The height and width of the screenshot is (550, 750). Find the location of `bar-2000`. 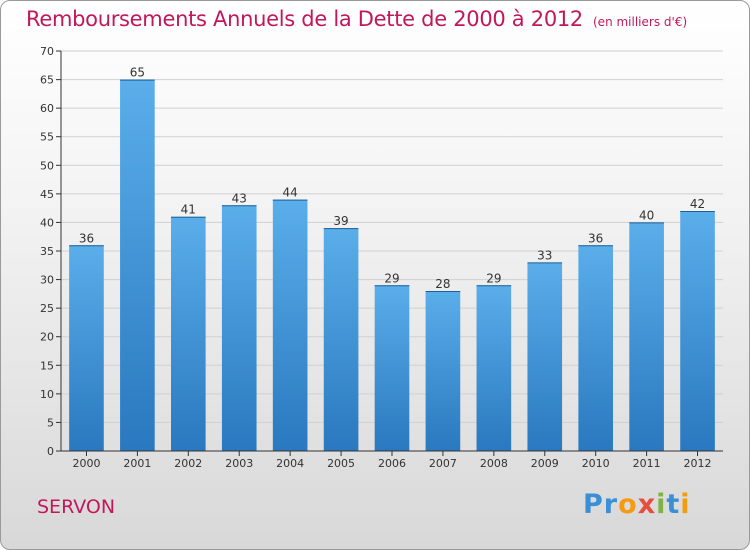

bar-2000 is located at coordinates (86, 348).